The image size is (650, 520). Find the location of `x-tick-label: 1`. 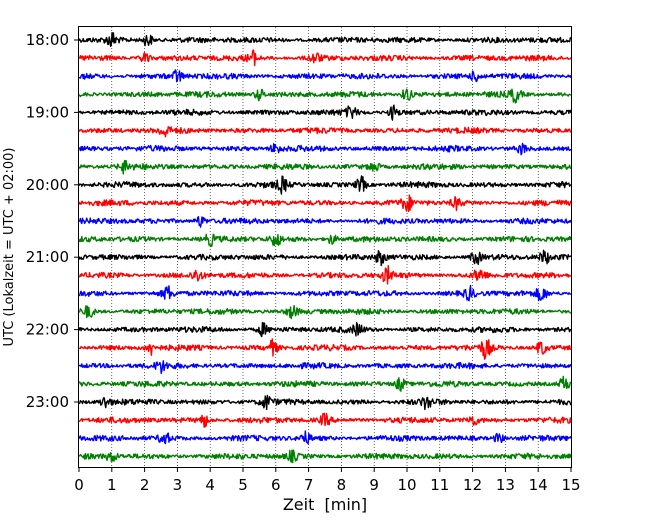

x-tick-label: 1 is located at coordinates (112, 485).